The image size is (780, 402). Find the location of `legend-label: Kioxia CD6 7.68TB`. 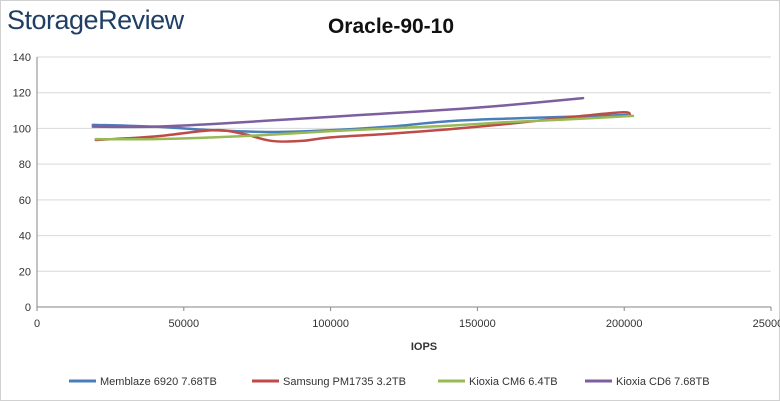

legend-label: Kioxia CD6 7.68TB is located at coordinates (663, 382).